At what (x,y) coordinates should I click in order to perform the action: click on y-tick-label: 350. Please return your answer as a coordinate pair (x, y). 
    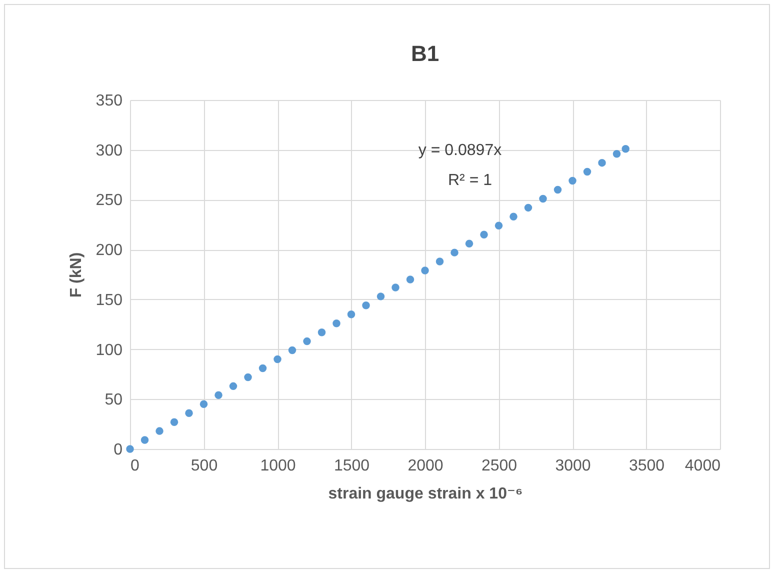
    Looking at the image, I should click on (109, 101).